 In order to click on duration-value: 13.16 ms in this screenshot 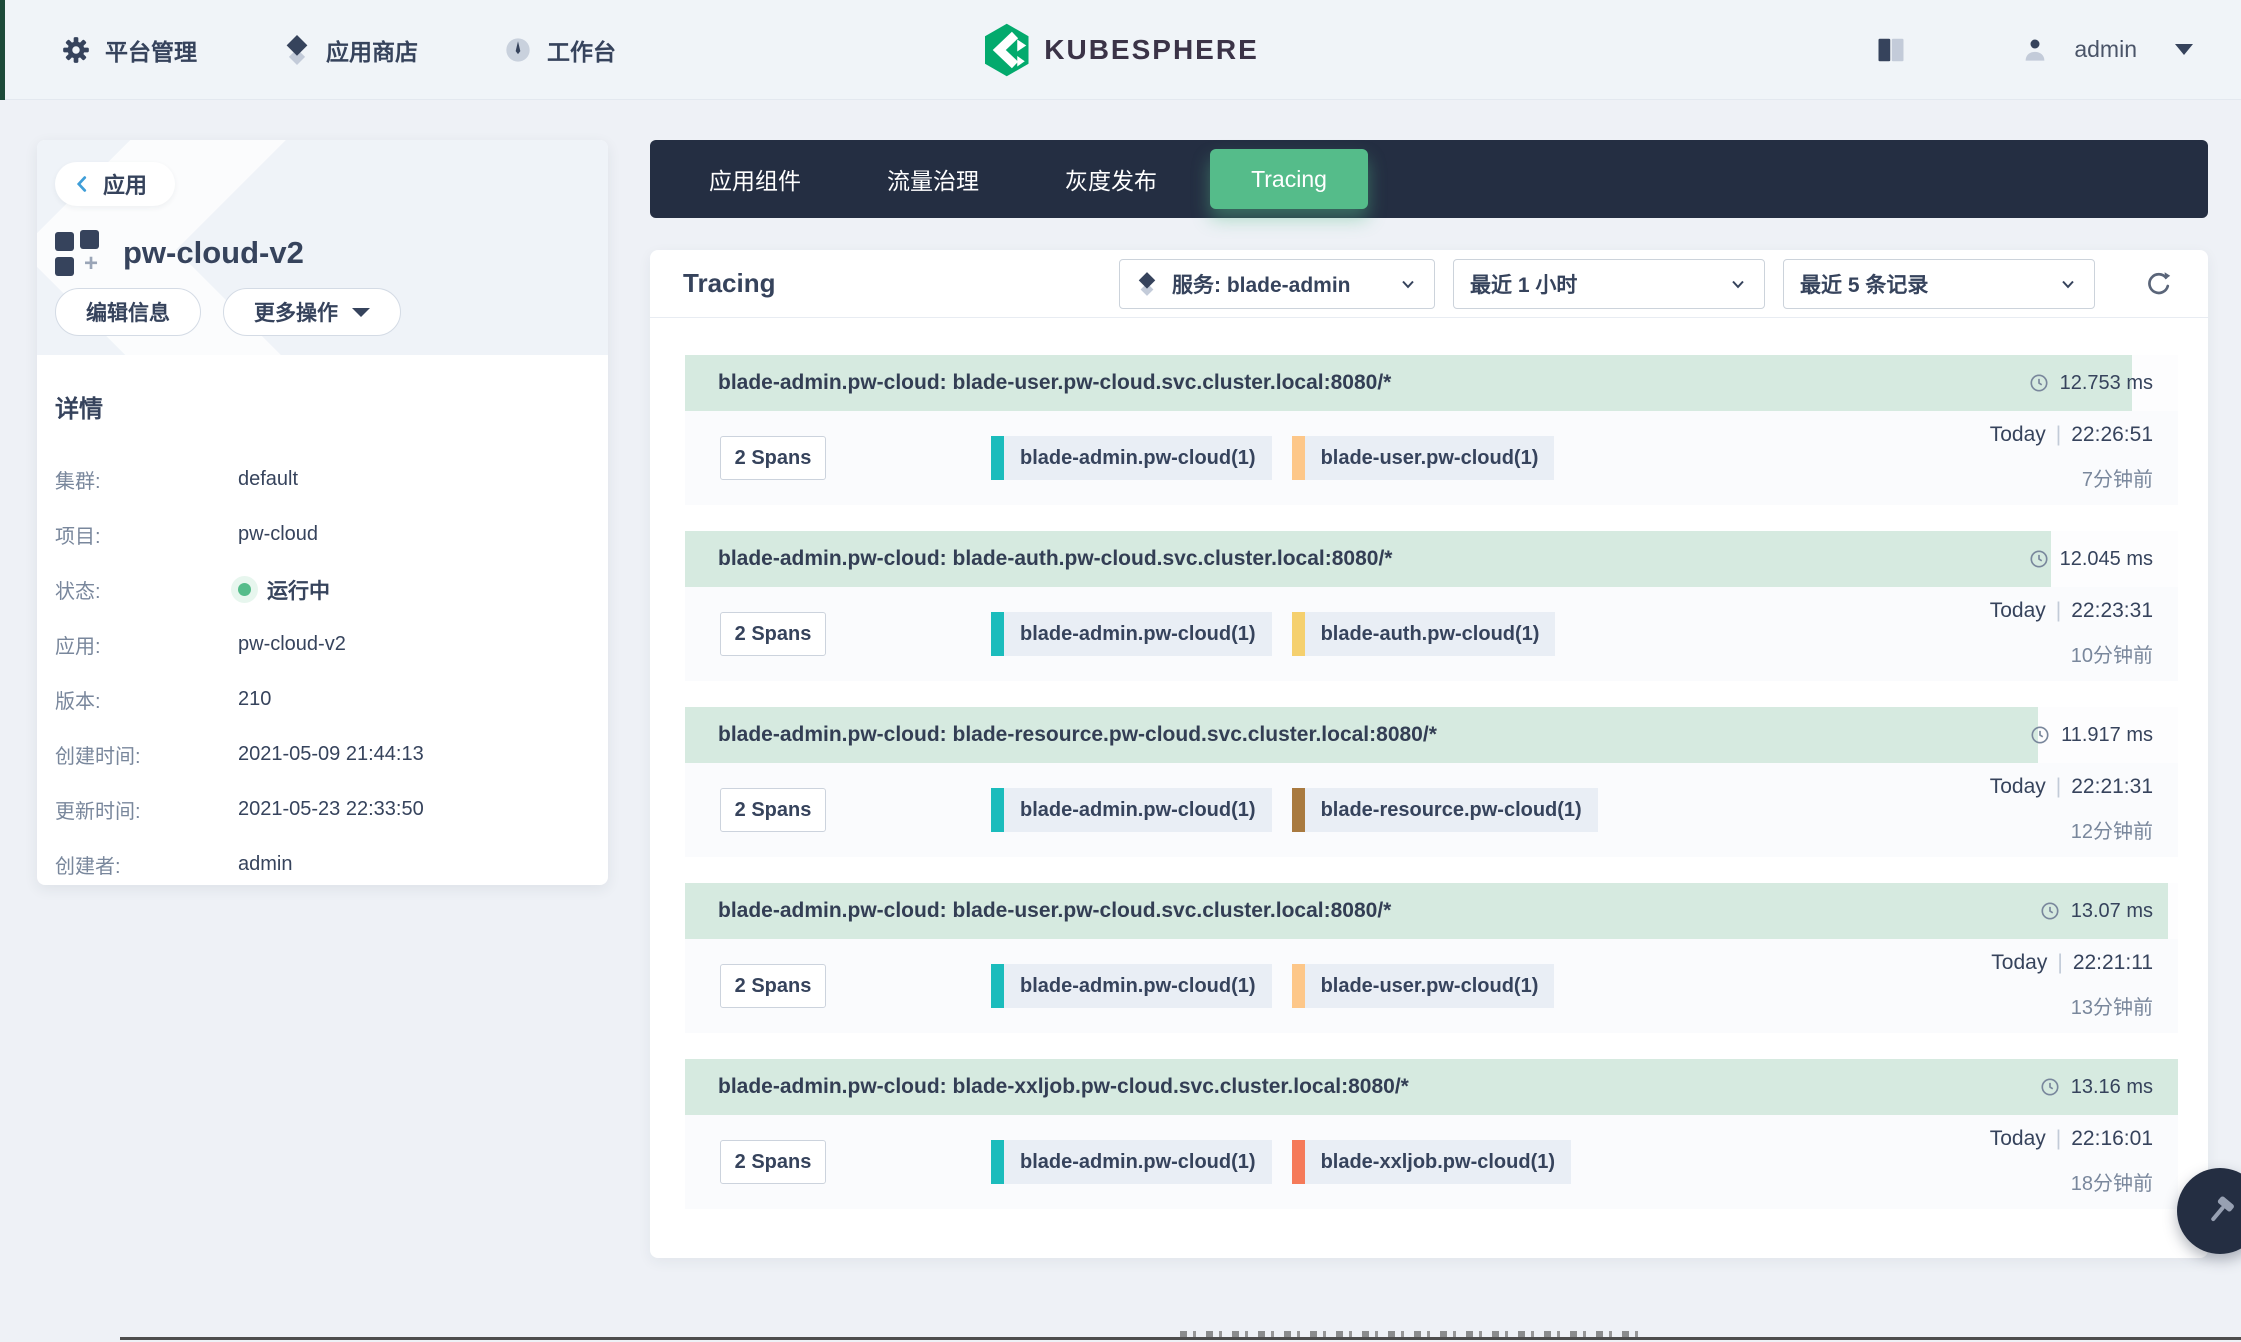, I will do `click(2111, 1086)`.